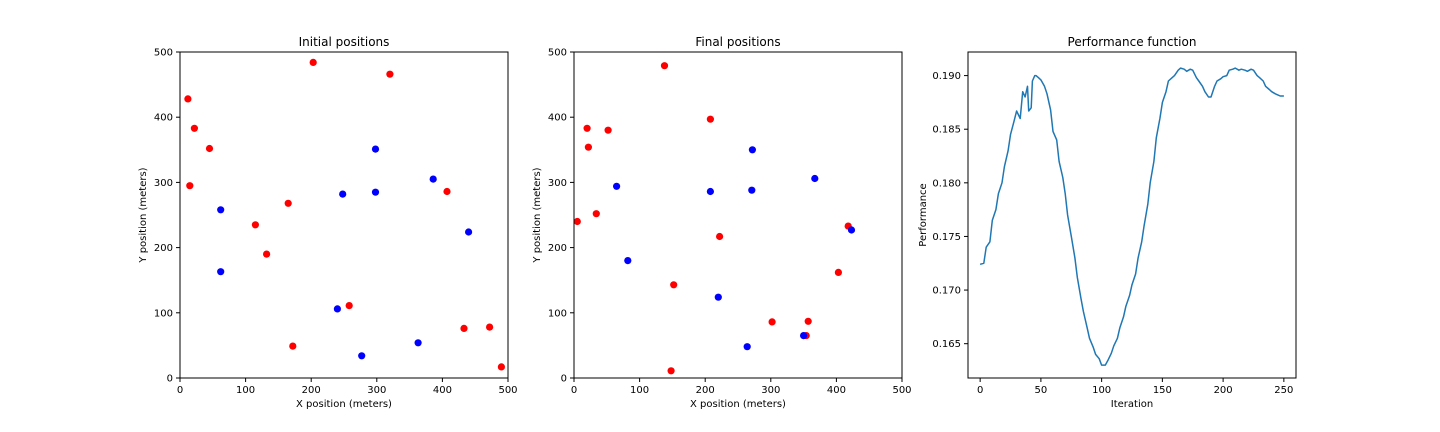  What do you see at coordinates (923, 214) in the screenshot?
I see `y-axis-label: Performance` at bounding box center [923, 214].